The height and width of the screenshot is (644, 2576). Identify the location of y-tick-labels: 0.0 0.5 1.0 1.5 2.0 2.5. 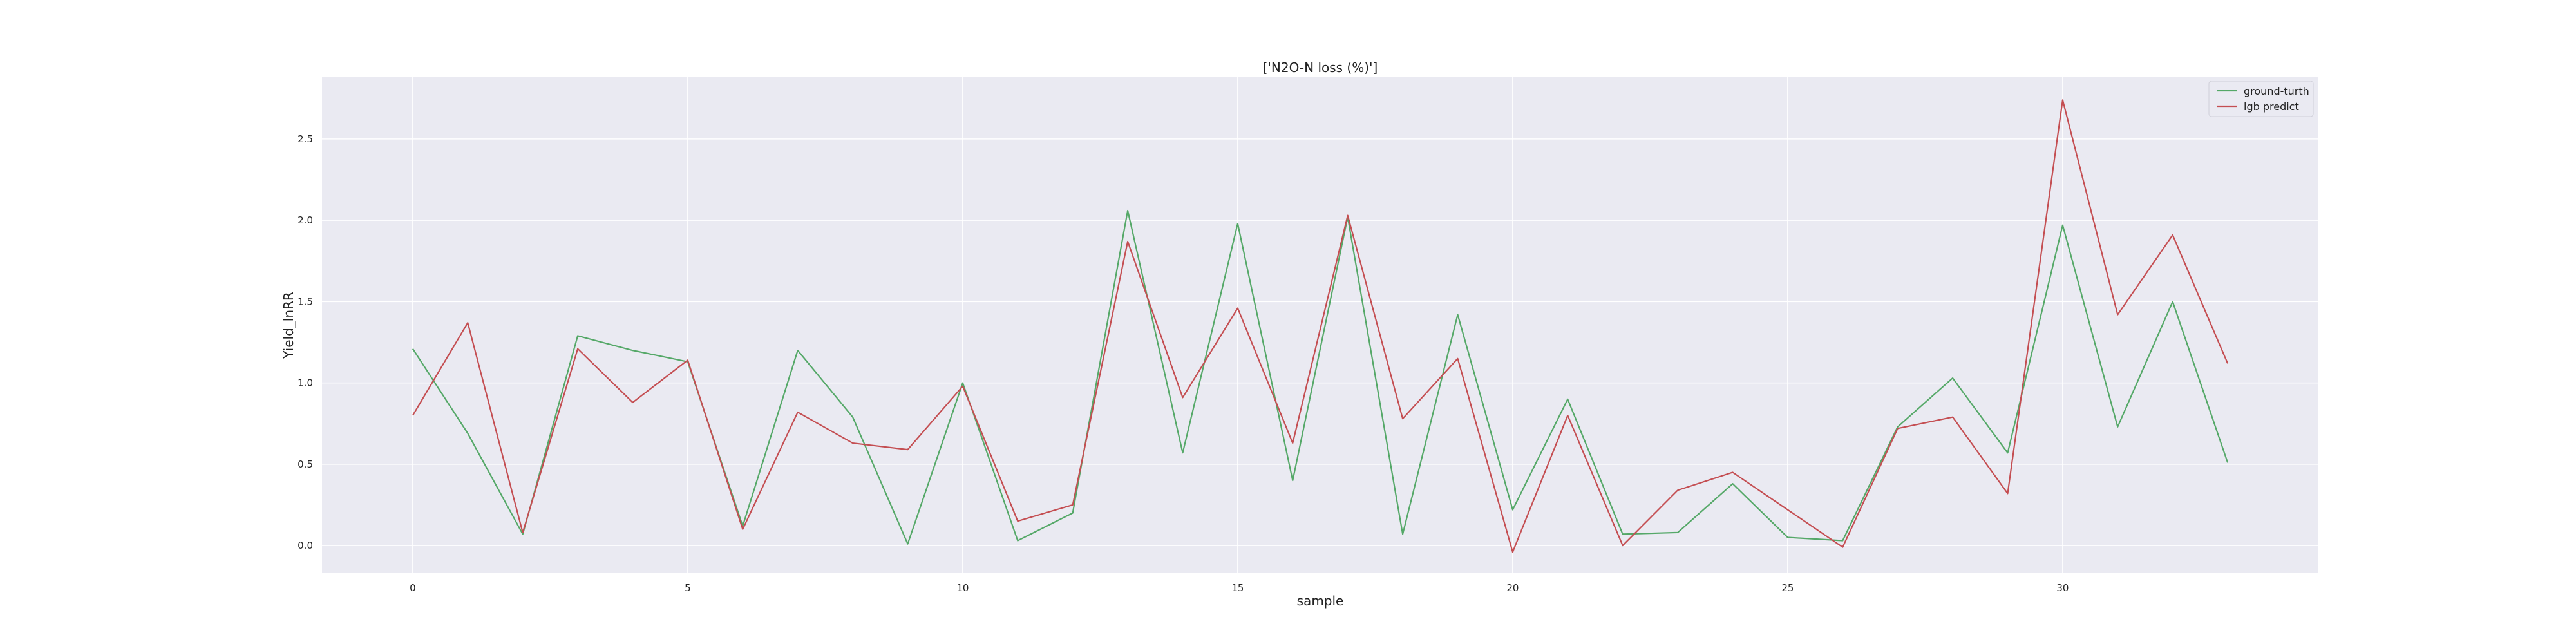
(305, 342).